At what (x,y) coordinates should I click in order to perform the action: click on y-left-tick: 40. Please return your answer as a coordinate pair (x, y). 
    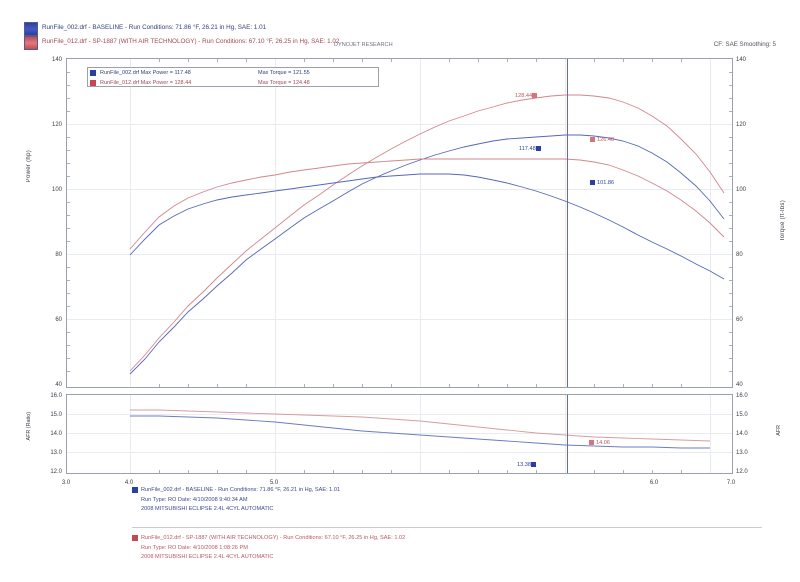
    Looking at the image, I should click on (58, 385).